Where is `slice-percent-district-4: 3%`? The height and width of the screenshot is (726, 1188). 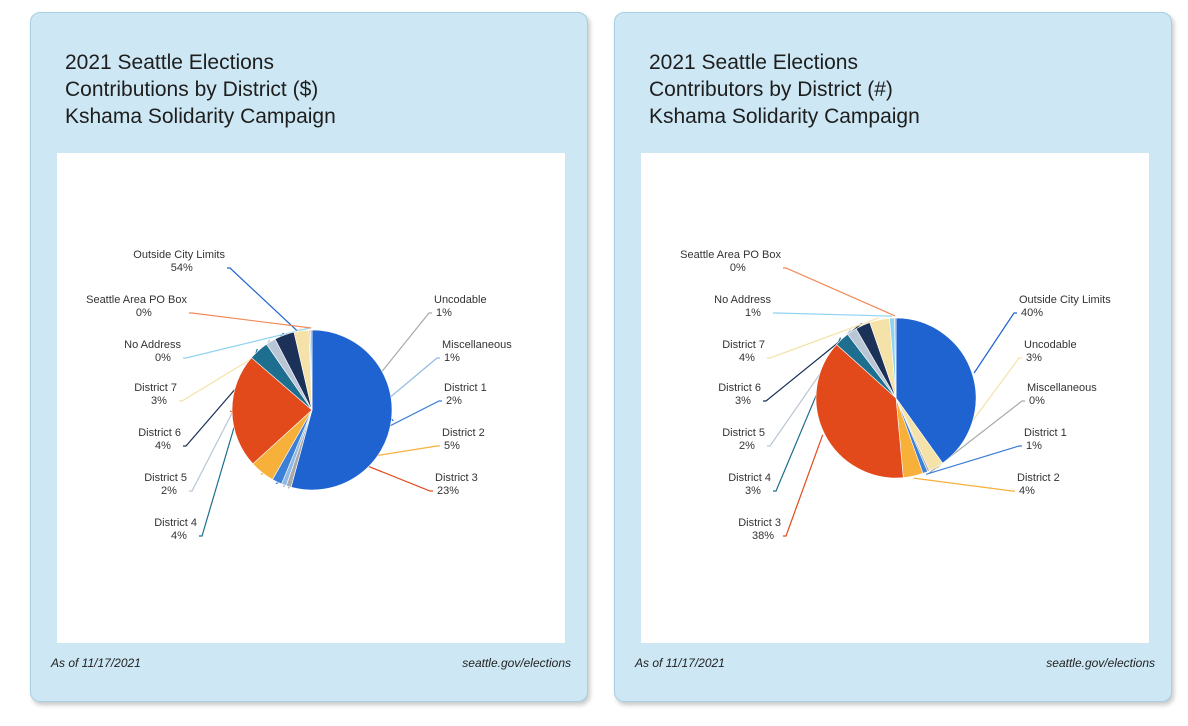 slice-percent-district-4: 3% is located at coordinates (753, 491).